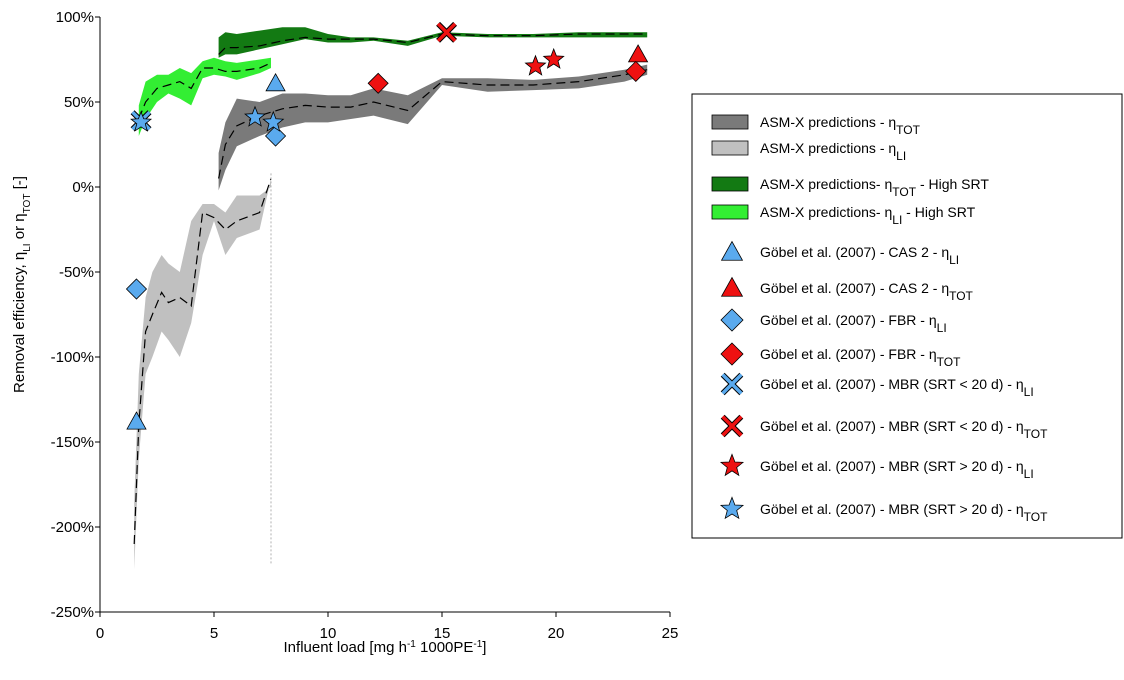 This screenshot has width=1124, height=680. I want to click on band-li, so click(202, 374).